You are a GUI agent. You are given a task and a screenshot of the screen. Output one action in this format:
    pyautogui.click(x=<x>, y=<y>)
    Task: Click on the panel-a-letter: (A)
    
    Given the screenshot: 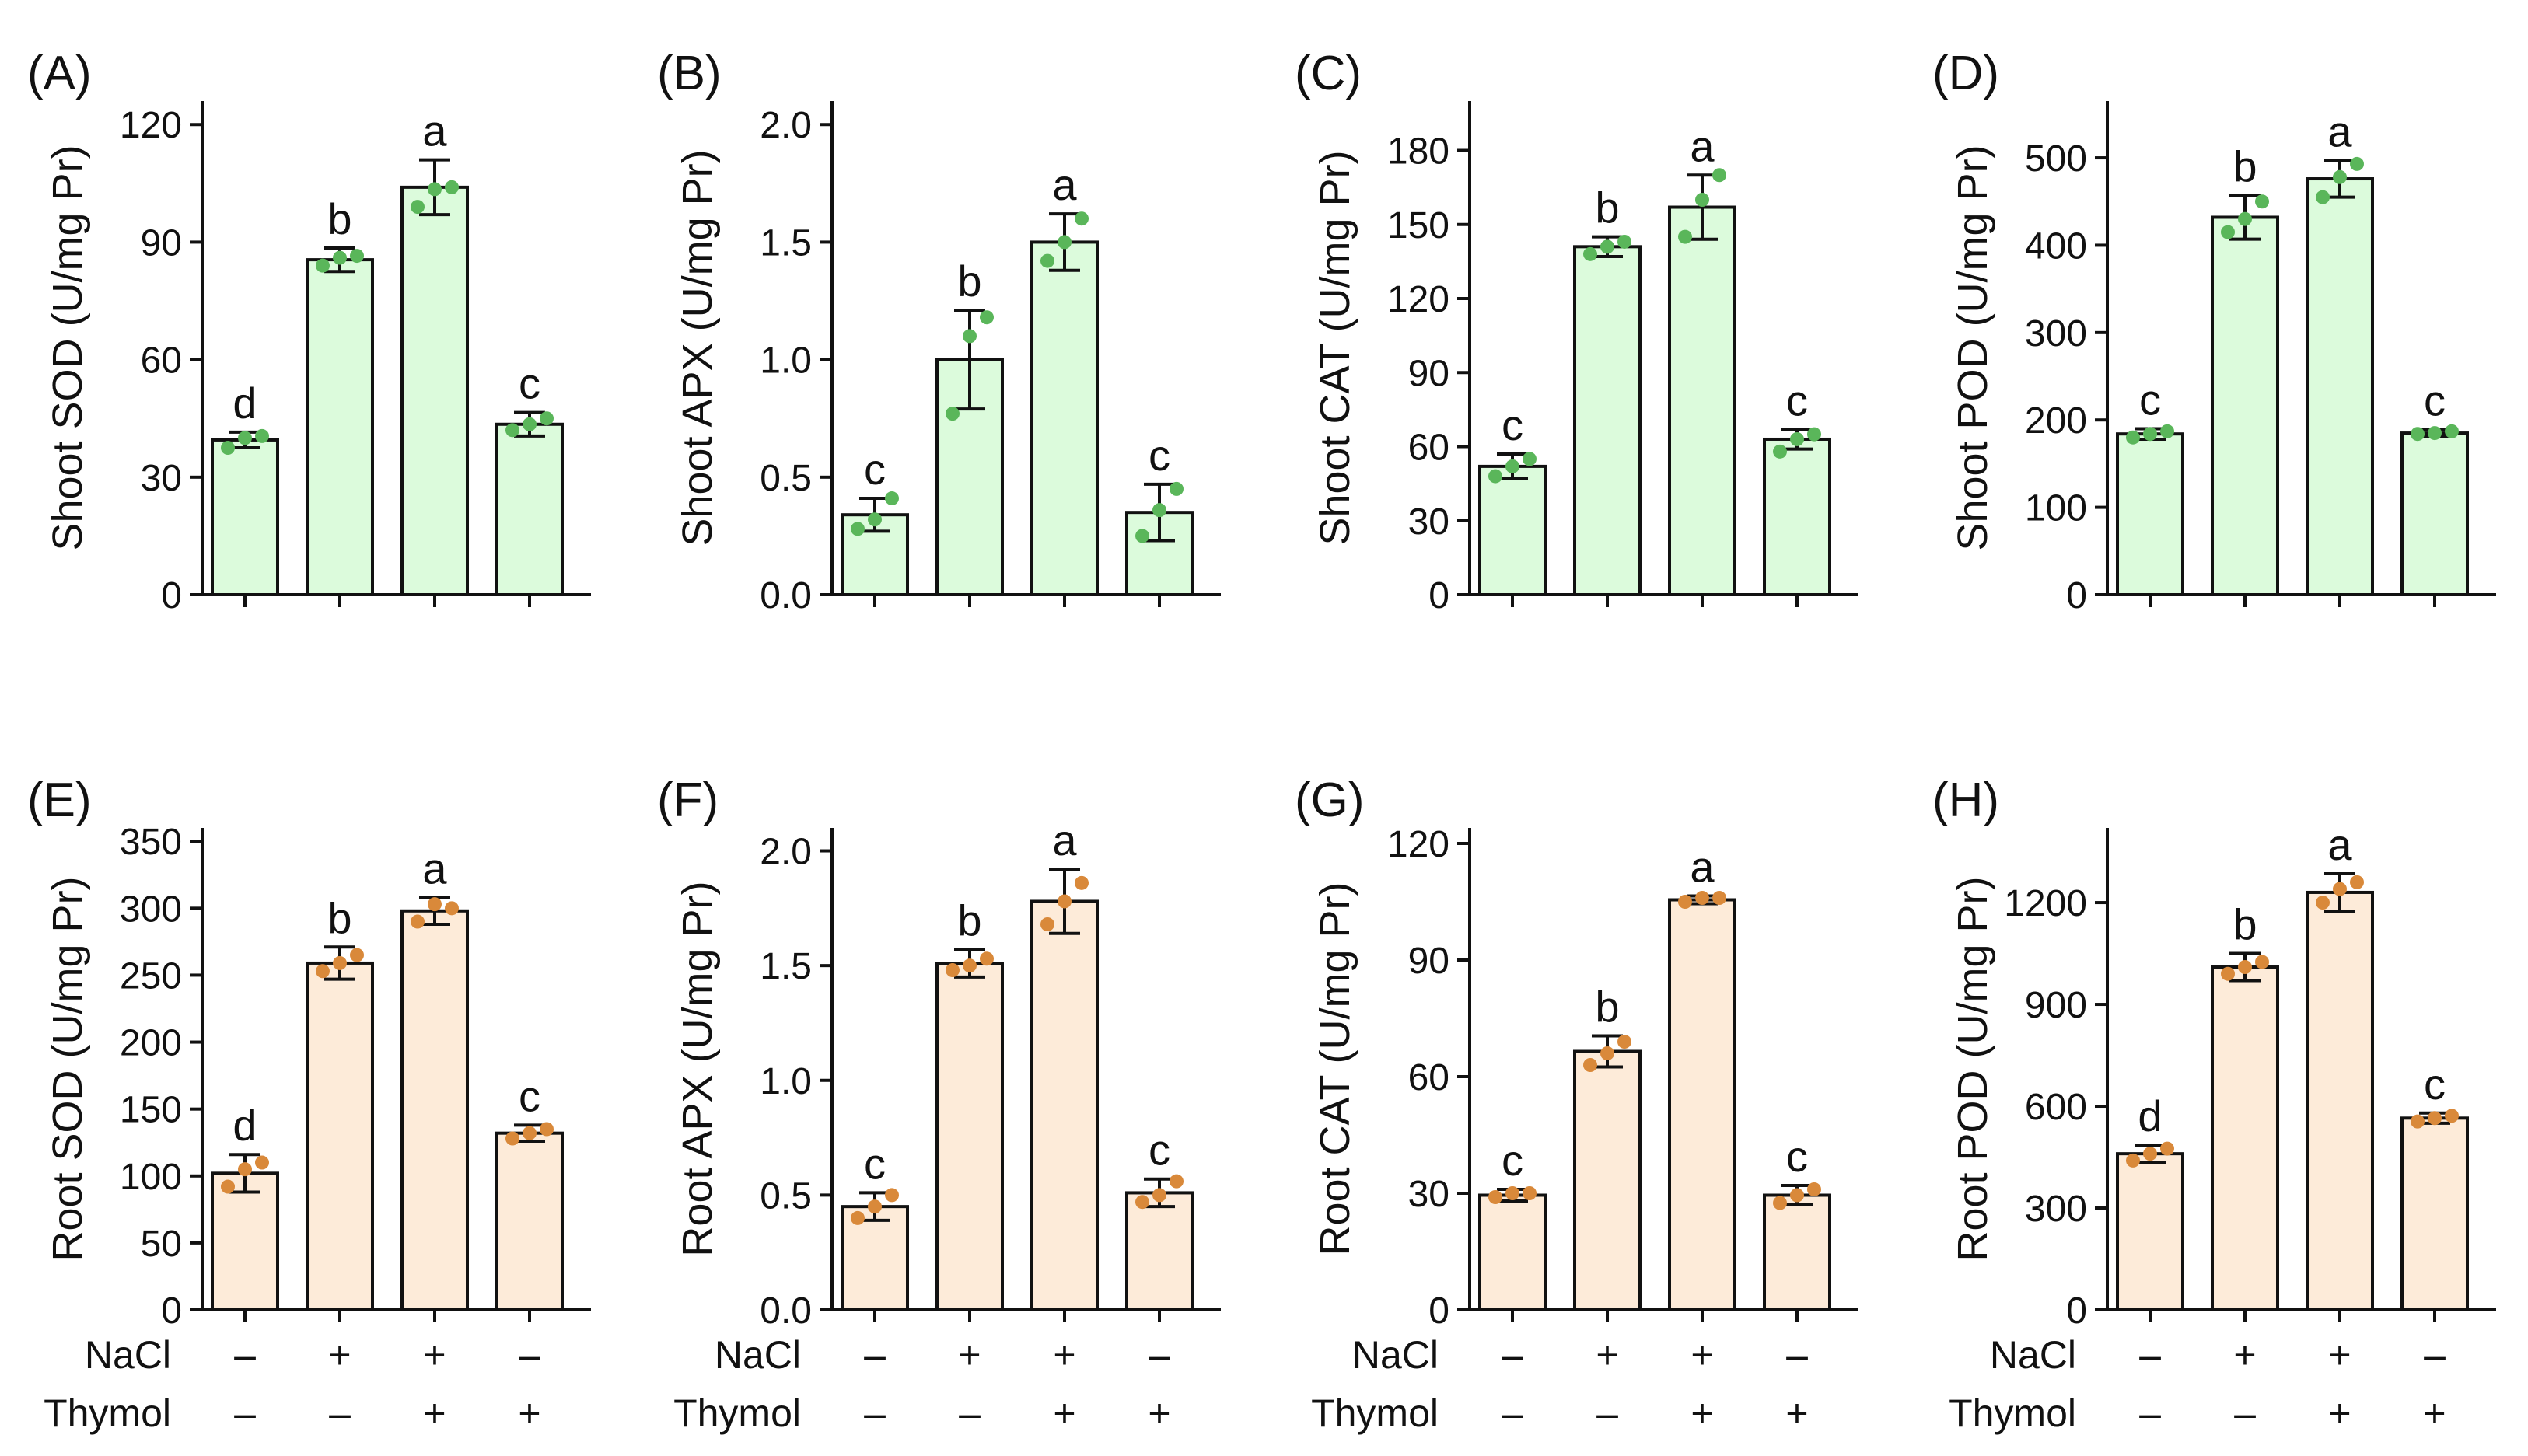 What is the action you would take?
    pyautogui.click(x=59, y=73)
    